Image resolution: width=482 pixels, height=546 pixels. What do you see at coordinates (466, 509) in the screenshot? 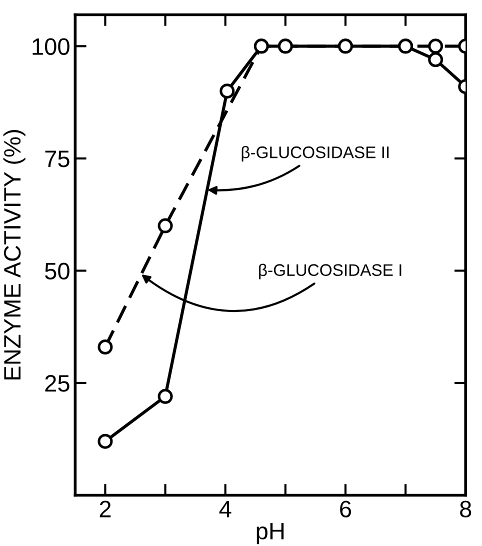
I see `x-tick-label: 8` at bounding box center [466, 509].